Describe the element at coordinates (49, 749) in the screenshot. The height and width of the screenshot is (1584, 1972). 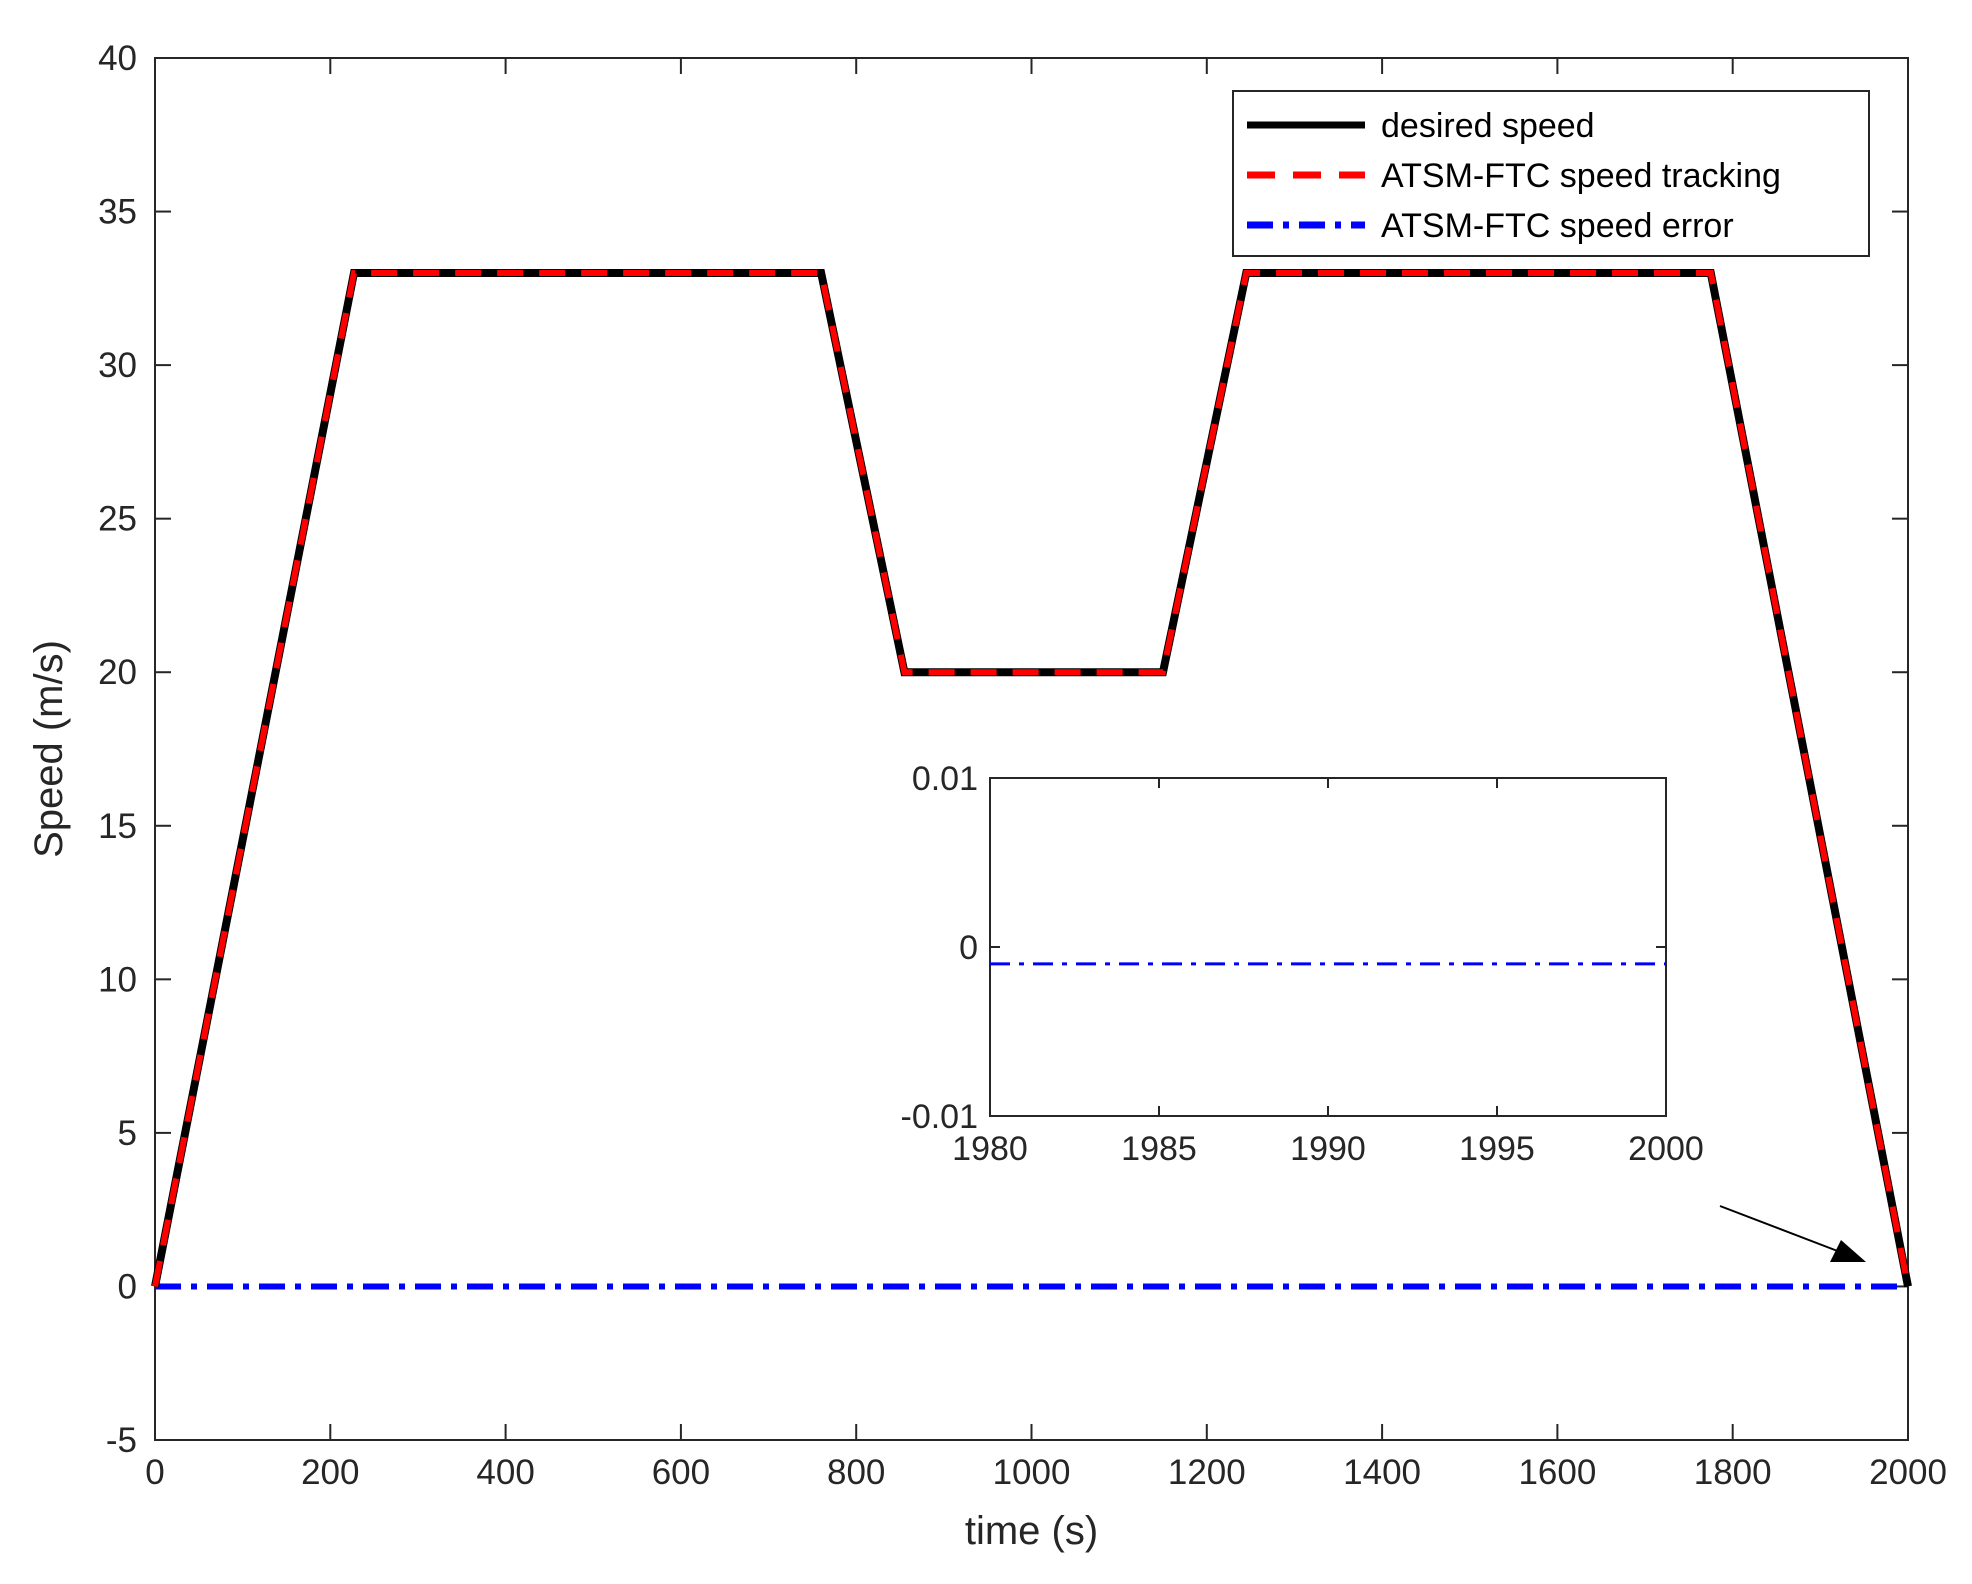
I see `y-axis-title: Speed (m/s)` at that location.